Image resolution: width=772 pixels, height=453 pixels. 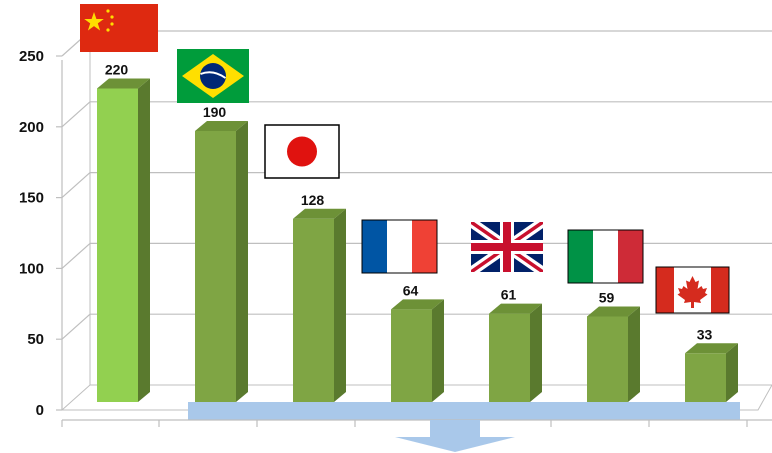 I want to click on y-tick-label: 200, so click(x=31, y=127).